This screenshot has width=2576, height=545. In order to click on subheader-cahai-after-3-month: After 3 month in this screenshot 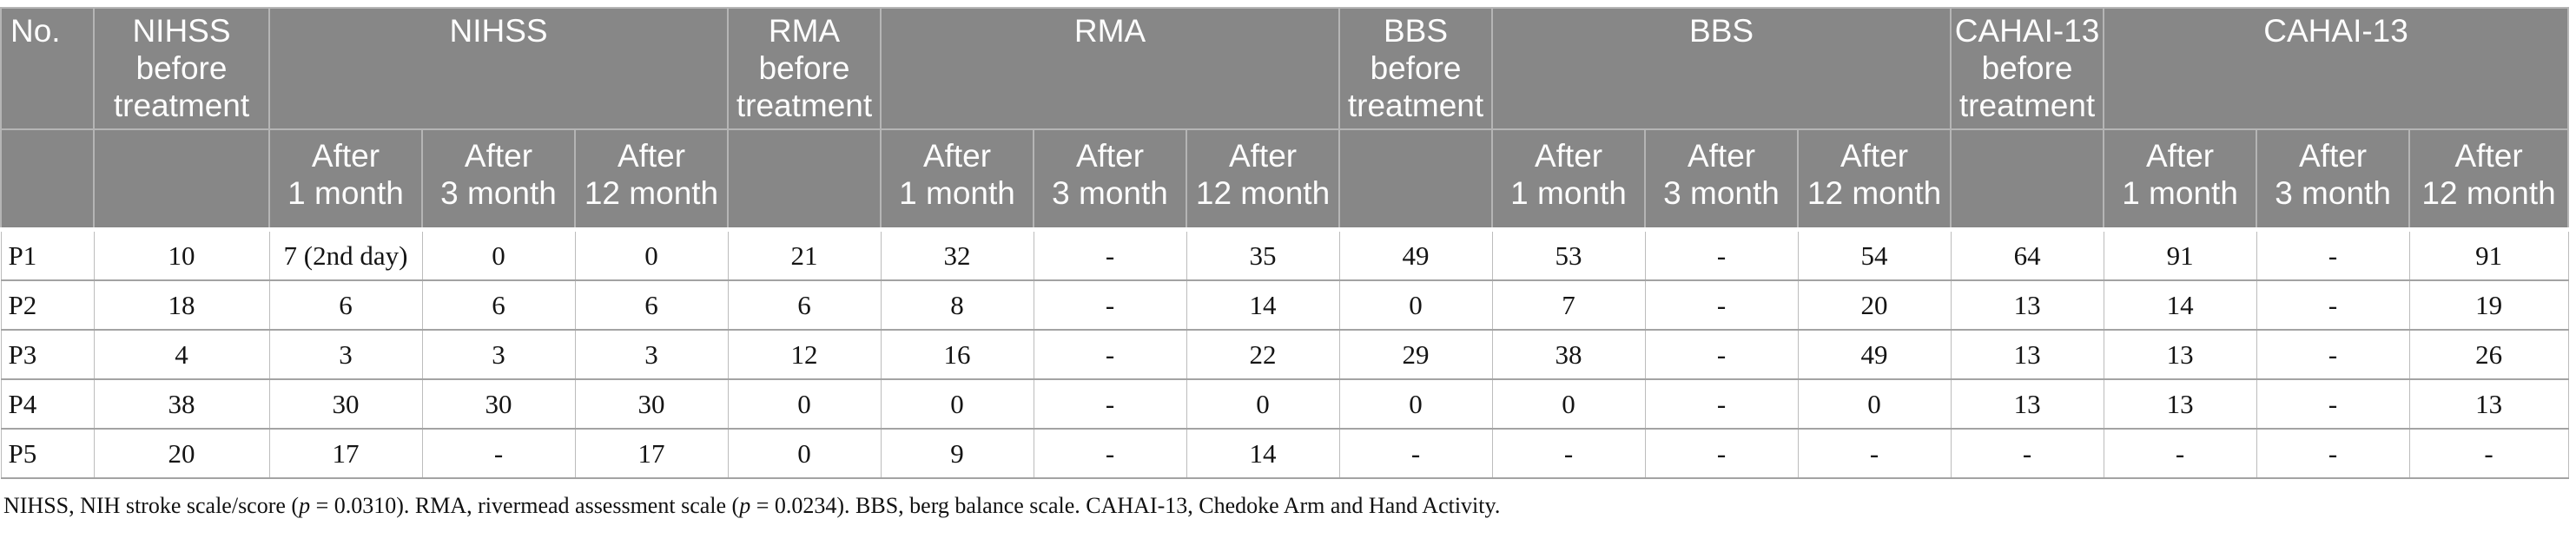, I will do `click(2333, 180)`.